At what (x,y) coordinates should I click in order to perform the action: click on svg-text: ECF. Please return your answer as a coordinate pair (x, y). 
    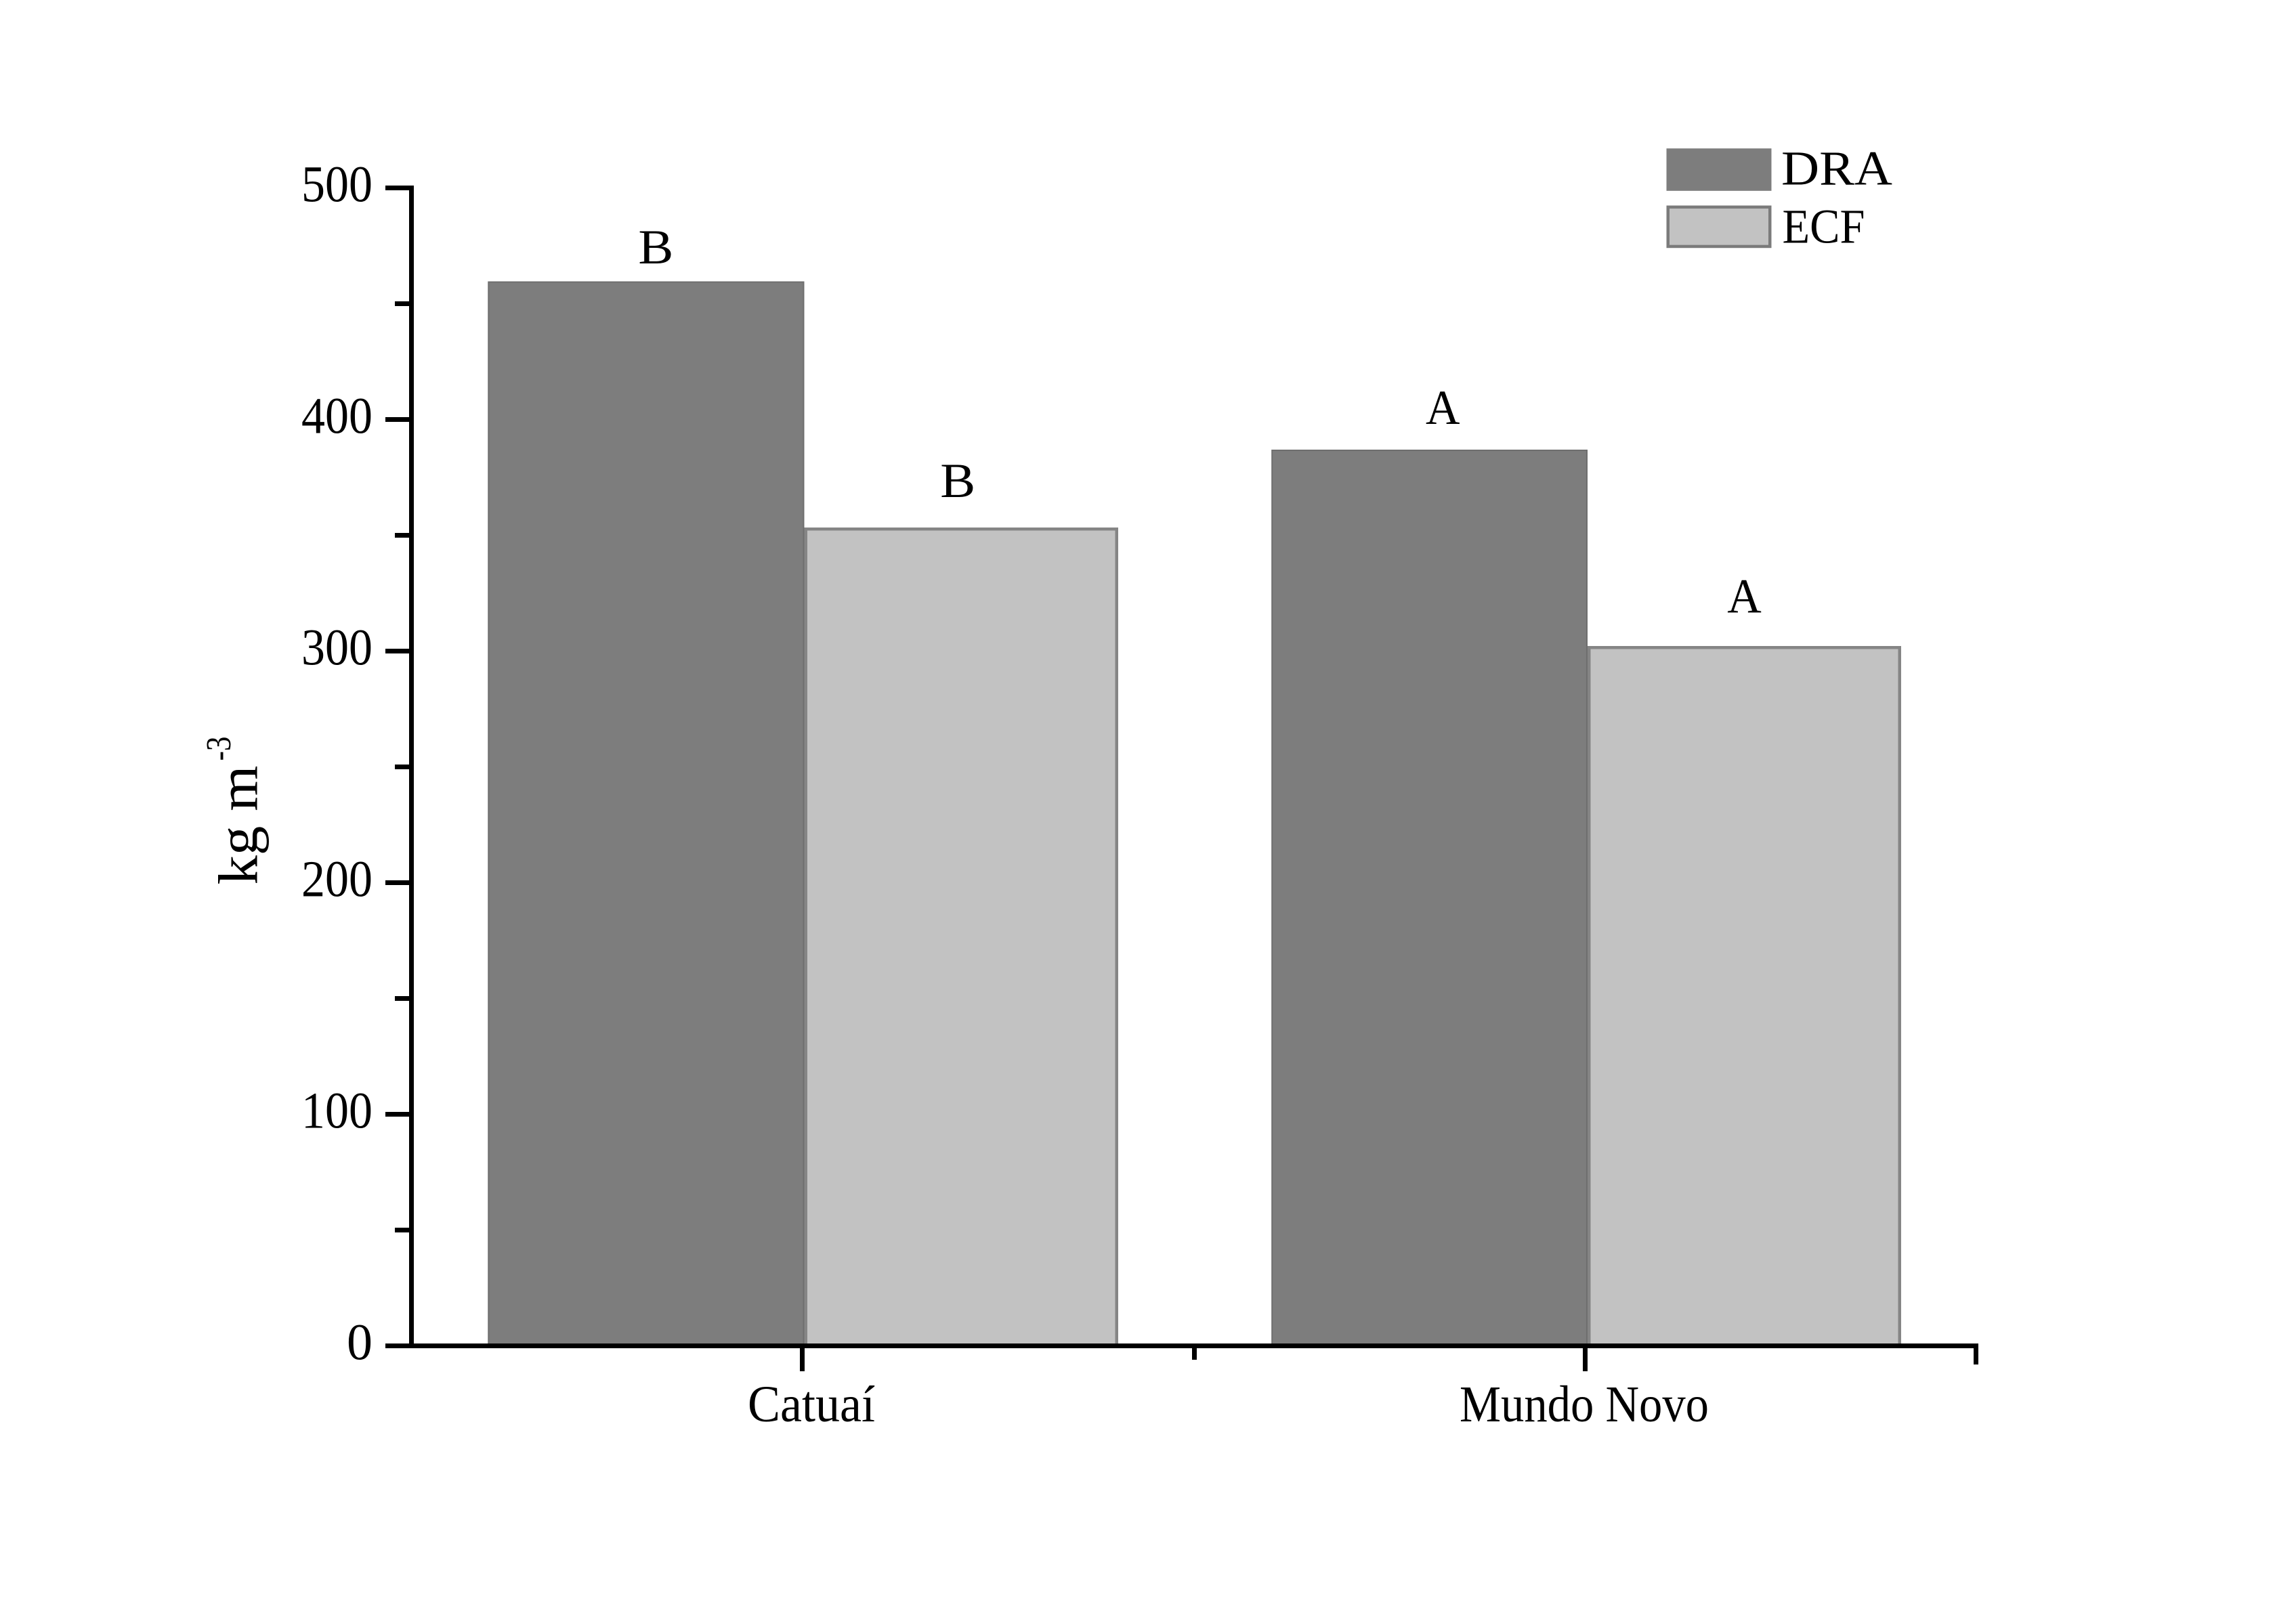
    Looking at the image, I should click on (1824, 226).